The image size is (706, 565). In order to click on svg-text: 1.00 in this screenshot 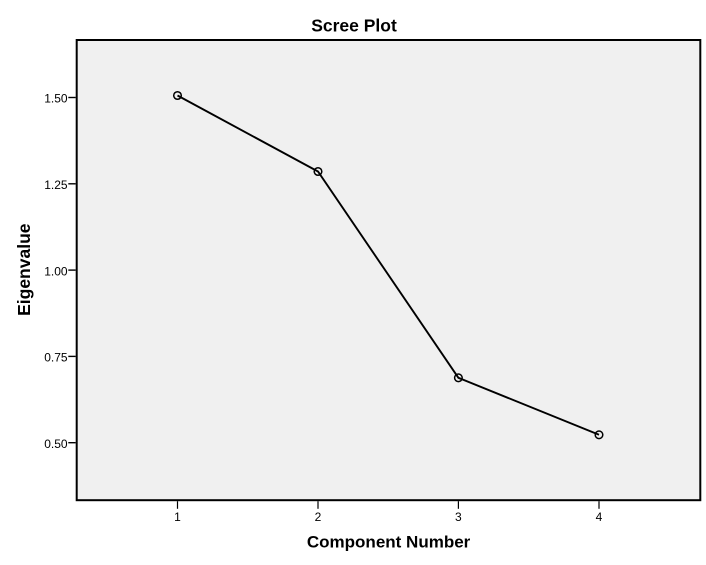, I will do `click(56, 271)`.